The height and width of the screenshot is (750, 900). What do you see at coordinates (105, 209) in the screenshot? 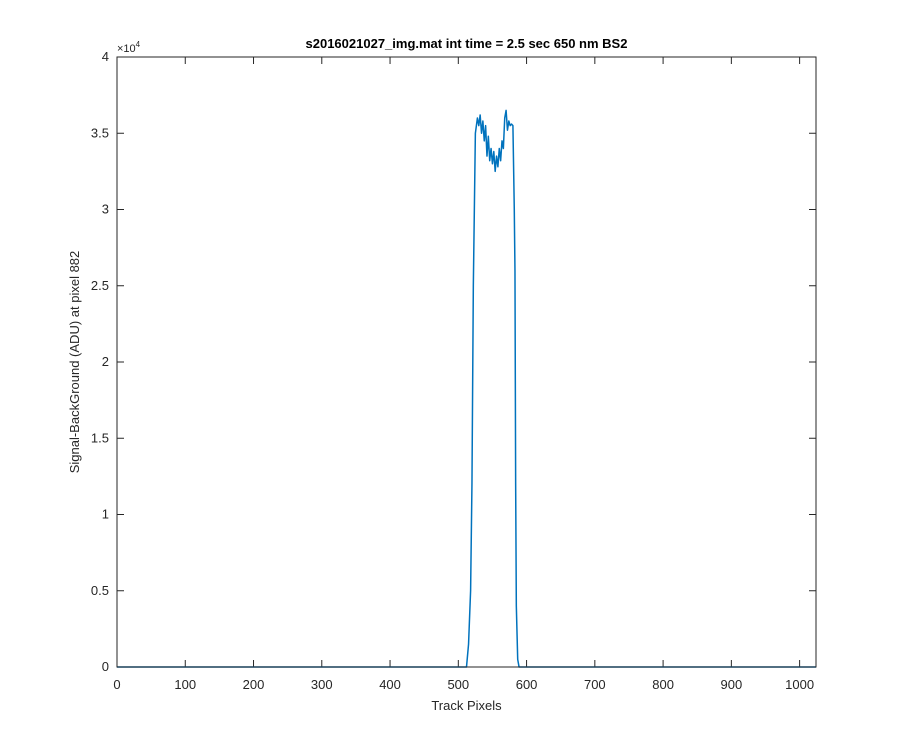
I see `y-tick-label: 3` at bounding box center [105, 209].